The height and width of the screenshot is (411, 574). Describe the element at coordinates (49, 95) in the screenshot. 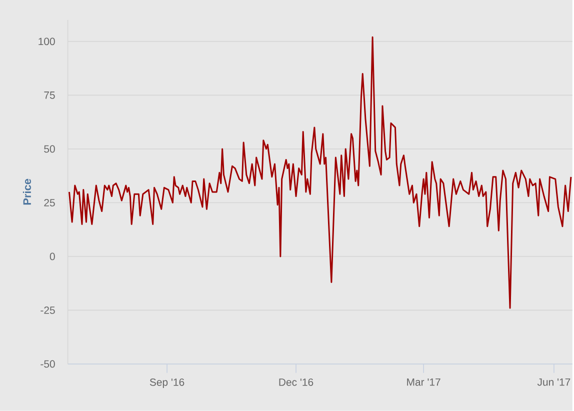

I see `y-tick-label: 75` at that location.